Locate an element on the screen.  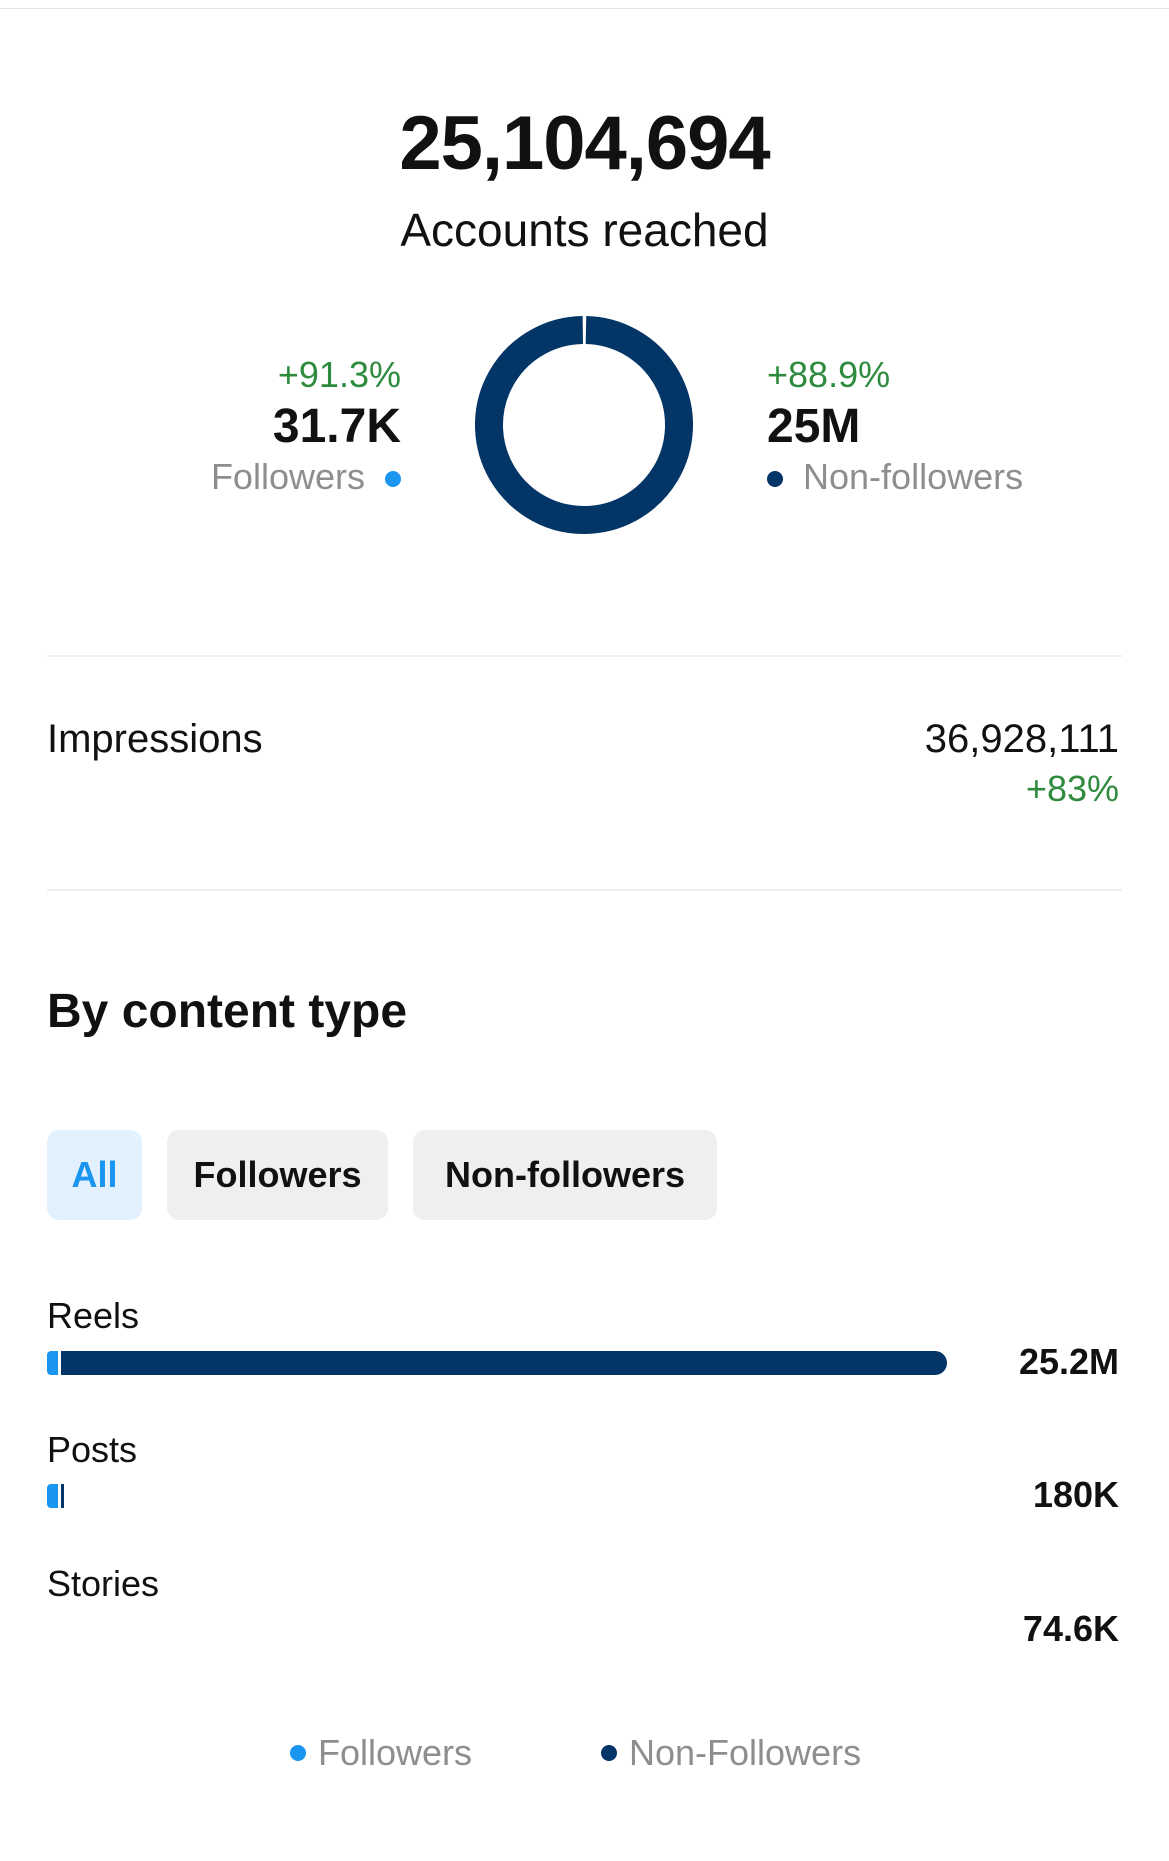
posts-value: 180K is located at coordinates (1075, 1494).